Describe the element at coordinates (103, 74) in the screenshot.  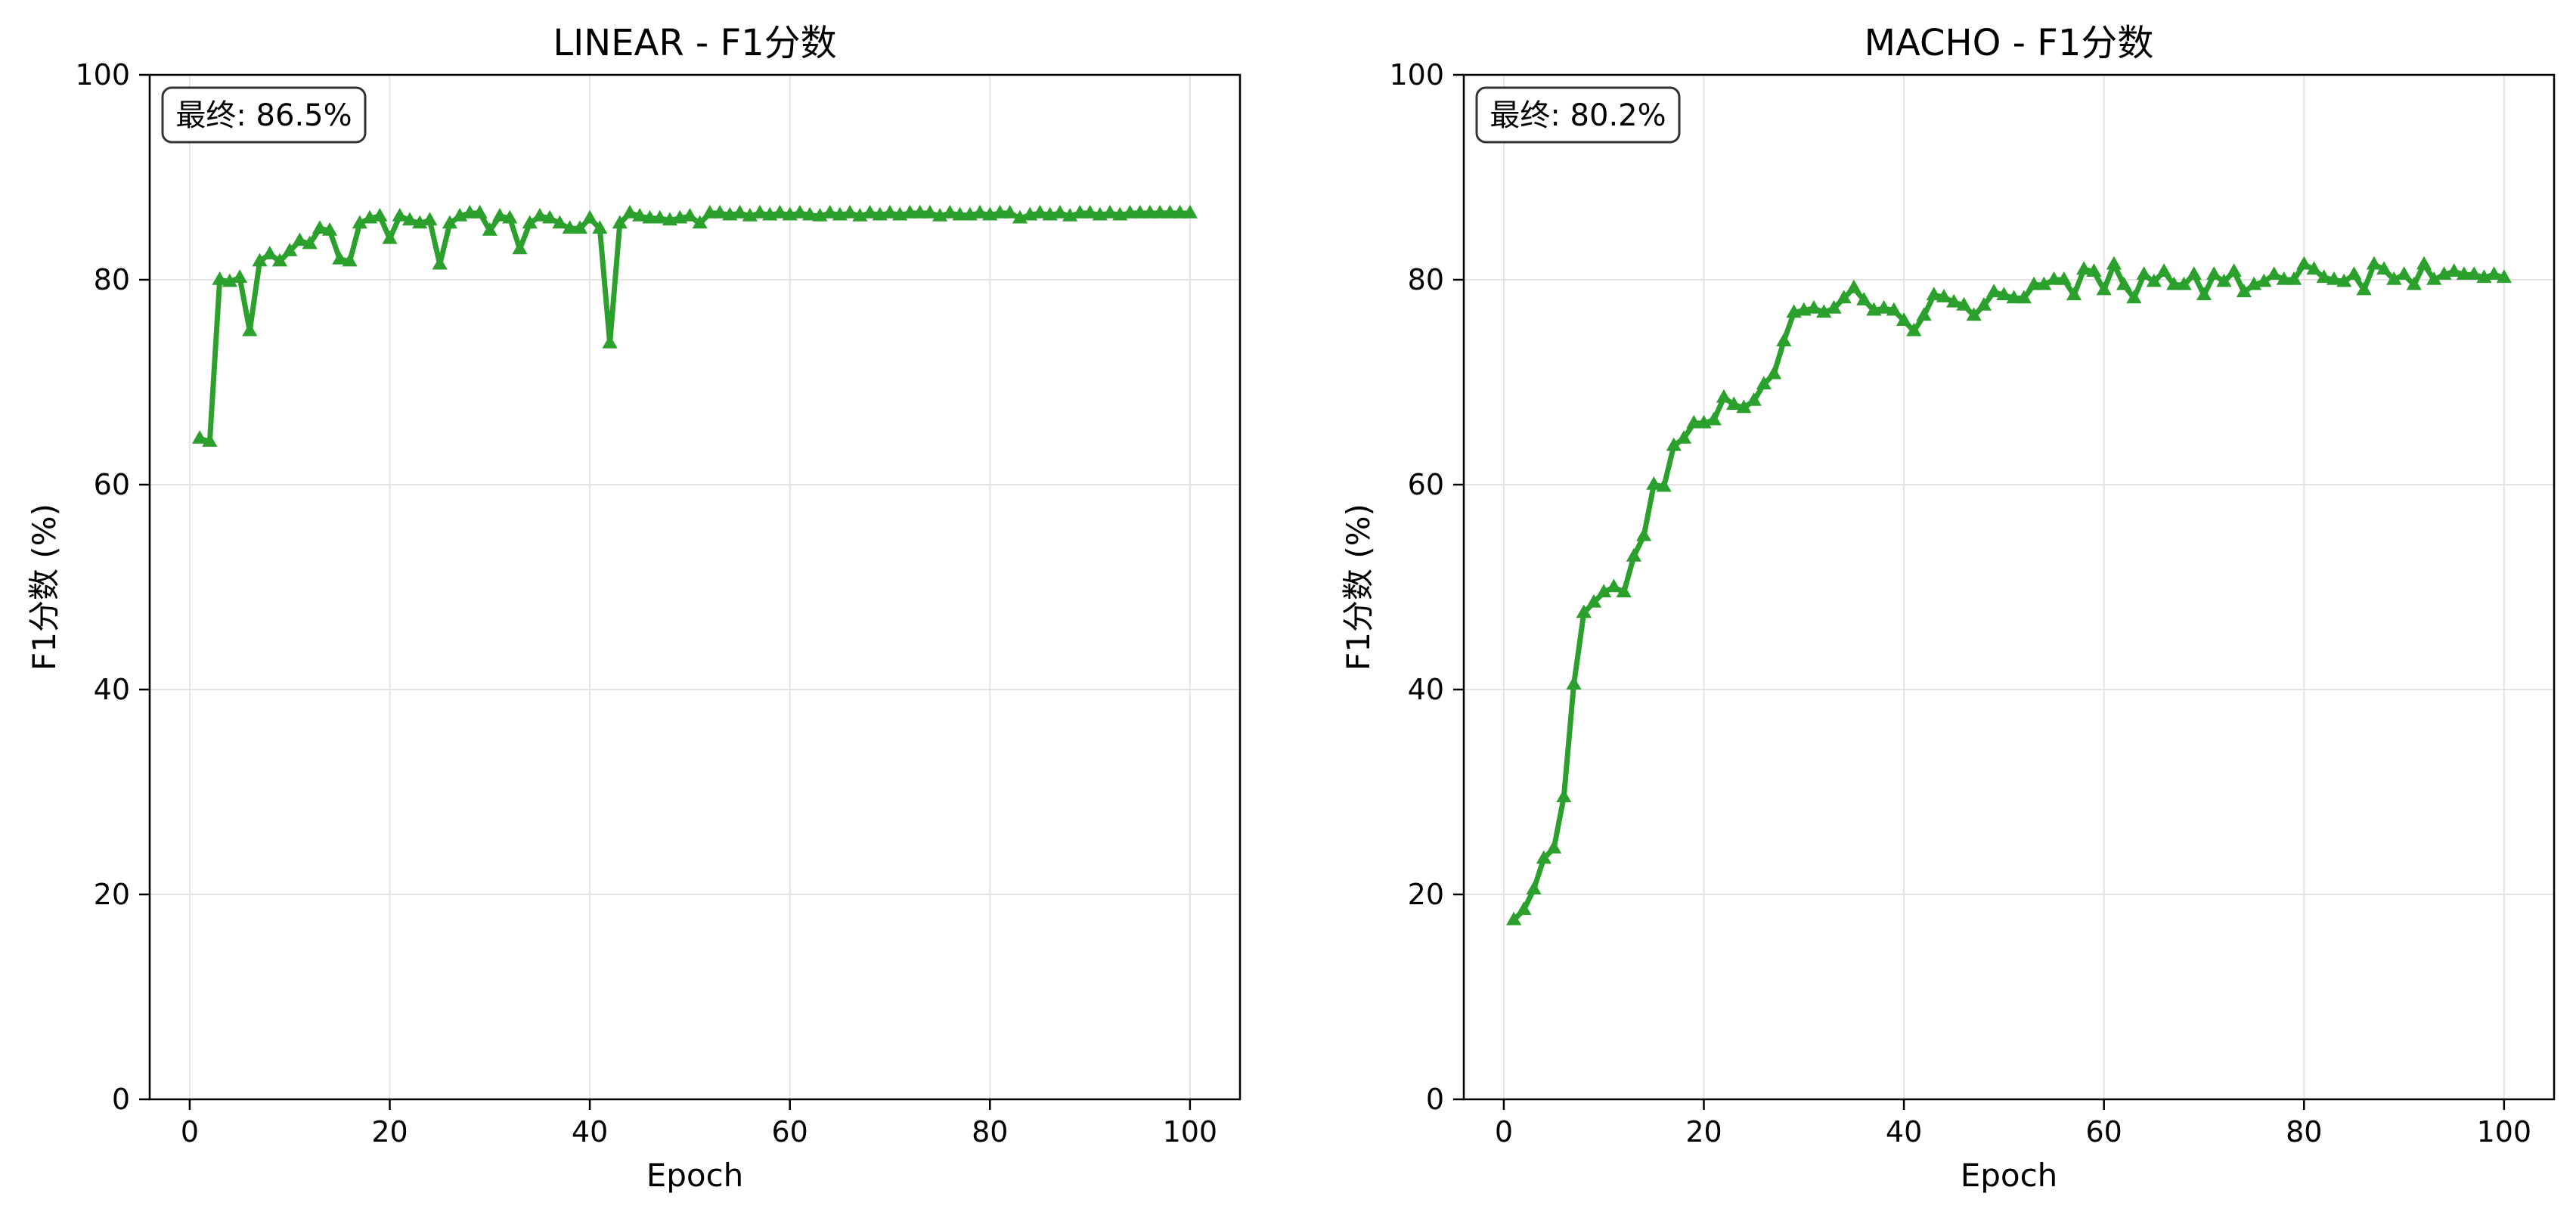
I see `y-tick-label: 100` at that location.